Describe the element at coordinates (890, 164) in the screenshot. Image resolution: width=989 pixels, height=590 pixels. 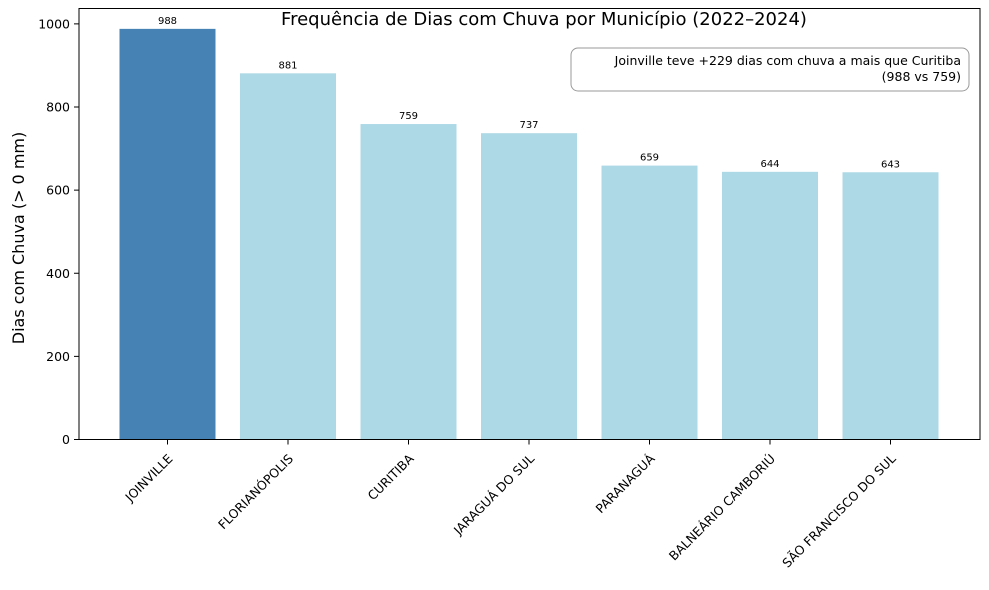
I see `bar-value-label: 643` at that location.